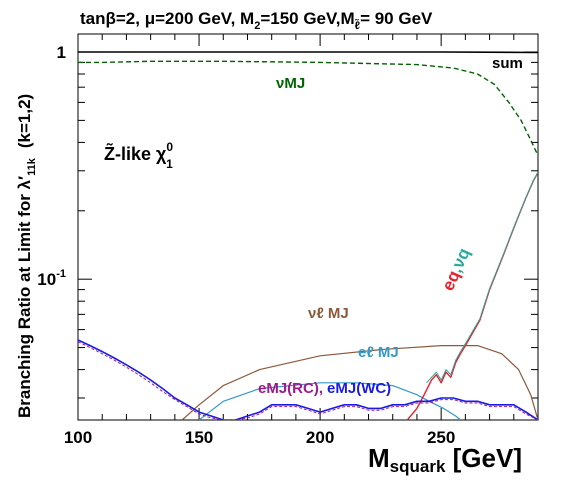 Image resolution: width=561 pixels, height=482 pixels. I want to click on label-emj-rc: eMJ(RC),, so click(290, 388).